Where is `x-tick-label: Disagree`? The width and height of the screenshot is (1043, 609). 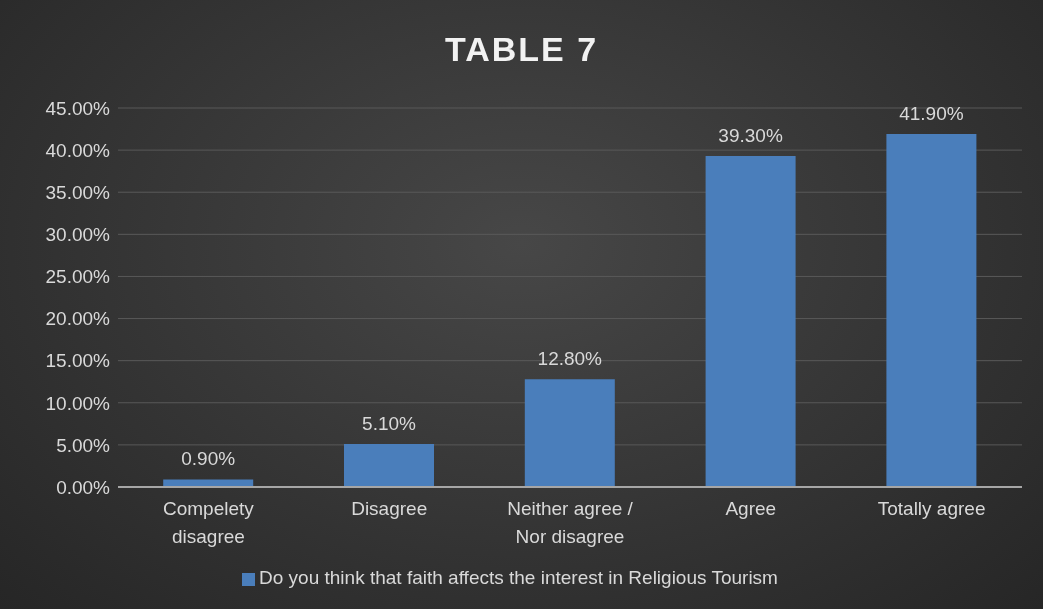 x-tick-label: Disagree is located at coordinates (389, 508).